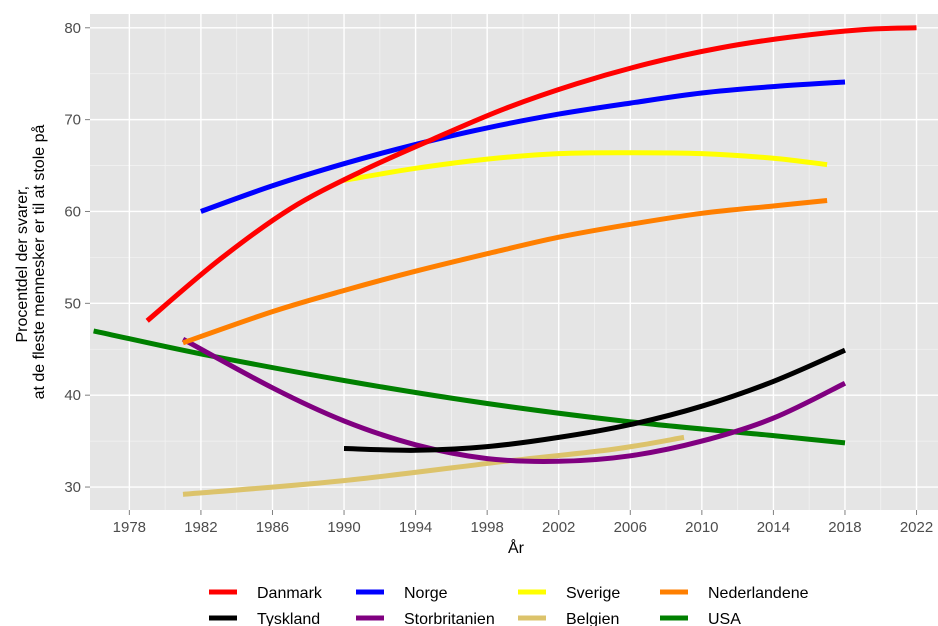 Image resolution: width=938 pixels, height=626 pixels. What do you see at coordinates (72, 487) in the screenshot?
I see `y-tick-label: 30` at bounding box center [72, 487].